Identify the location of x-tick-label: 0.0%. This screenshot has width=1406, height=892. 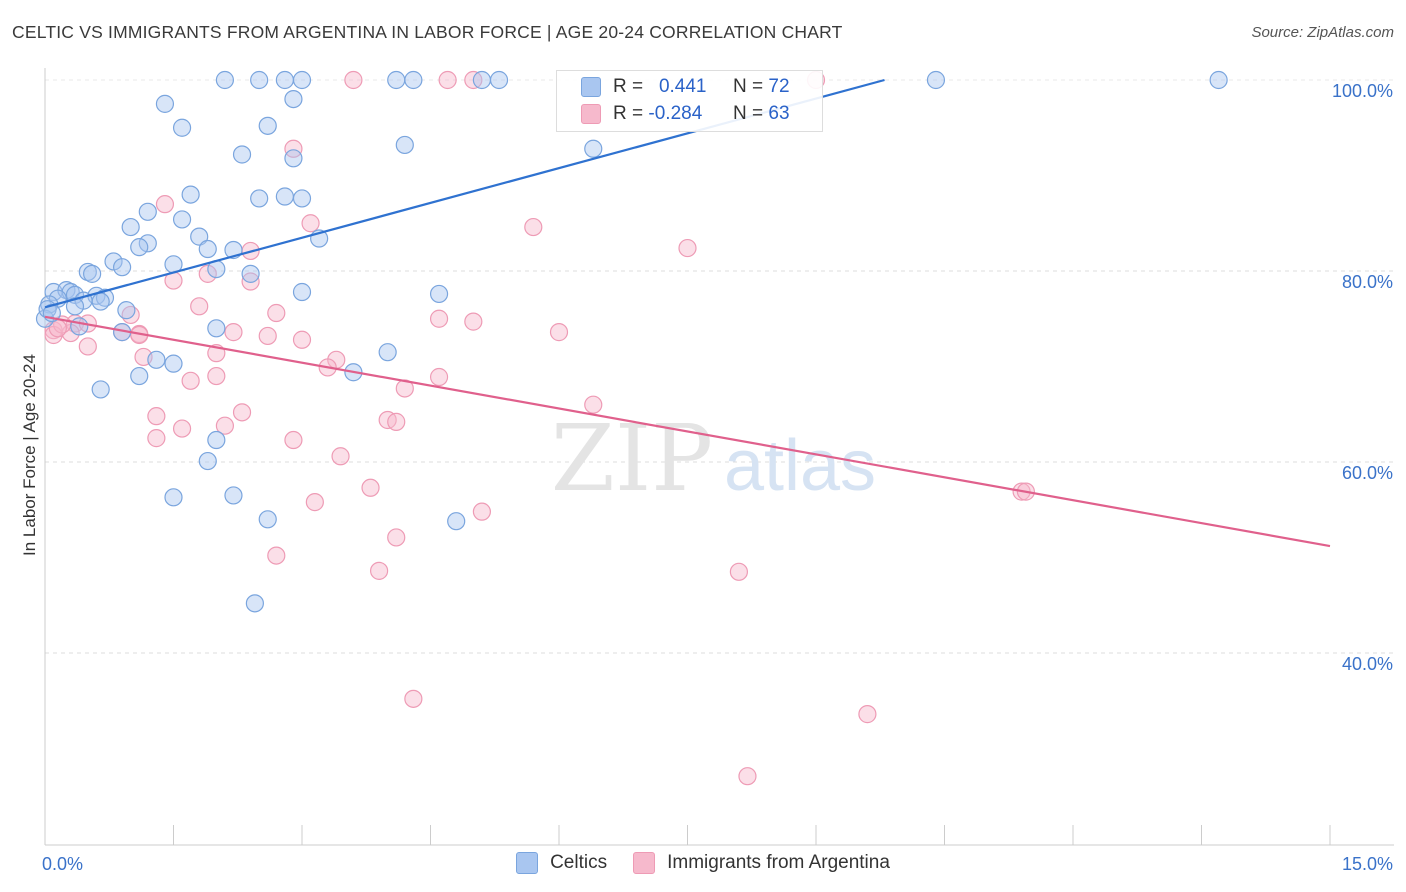
(62, 864).